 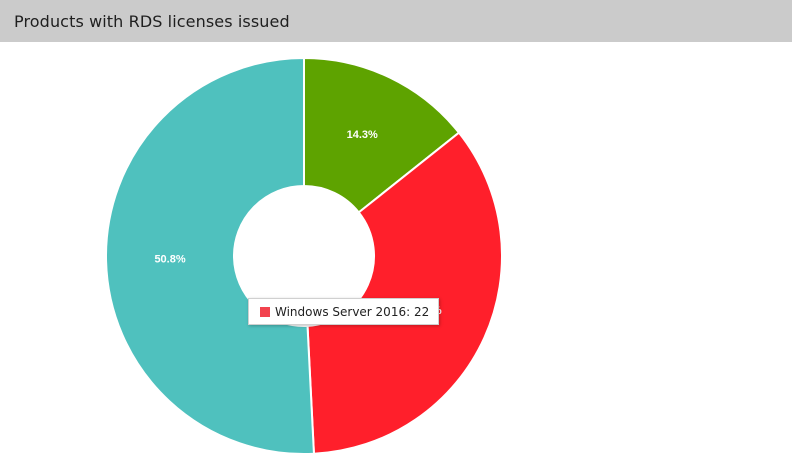 I want to click on chart-tooltip: Windows Server 2016: 22, so click(x=344, y=311).